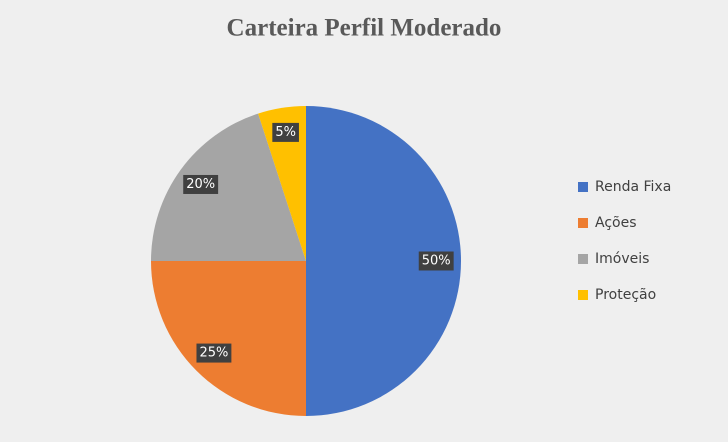 This screenshot has height=442, width=728. Describe the element at coordinates (622, 259) in the screenshot. I see `legend-label: Imóveis` at that location.